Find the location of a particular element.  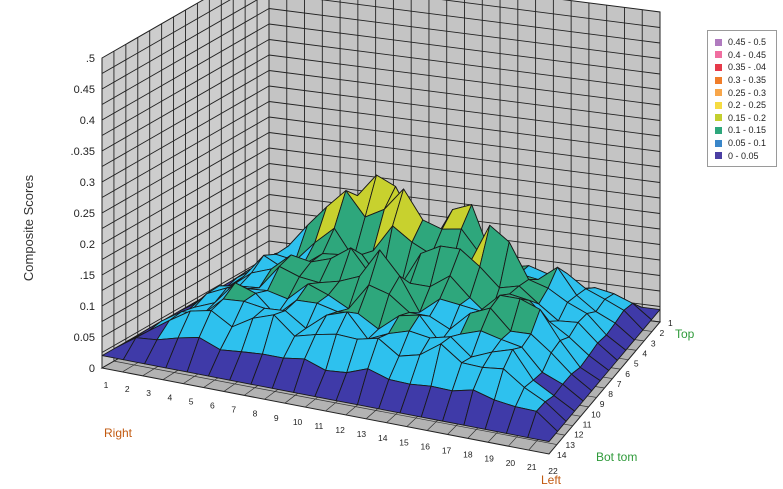

legend-label: 0.25 - 0.3 is located at coordinates (747, 92).